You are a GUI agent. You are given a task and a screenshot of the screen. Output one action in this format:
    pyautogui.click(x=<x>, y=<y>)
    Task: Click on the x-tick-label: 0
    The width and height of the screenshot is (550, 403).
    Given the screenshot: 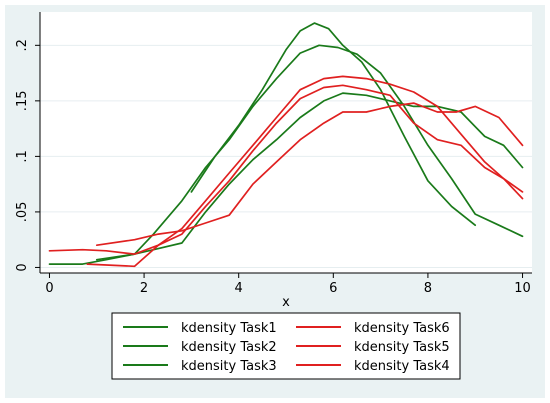 What is the action you would take?
    pyautogui.click(x=49, y=288)
    